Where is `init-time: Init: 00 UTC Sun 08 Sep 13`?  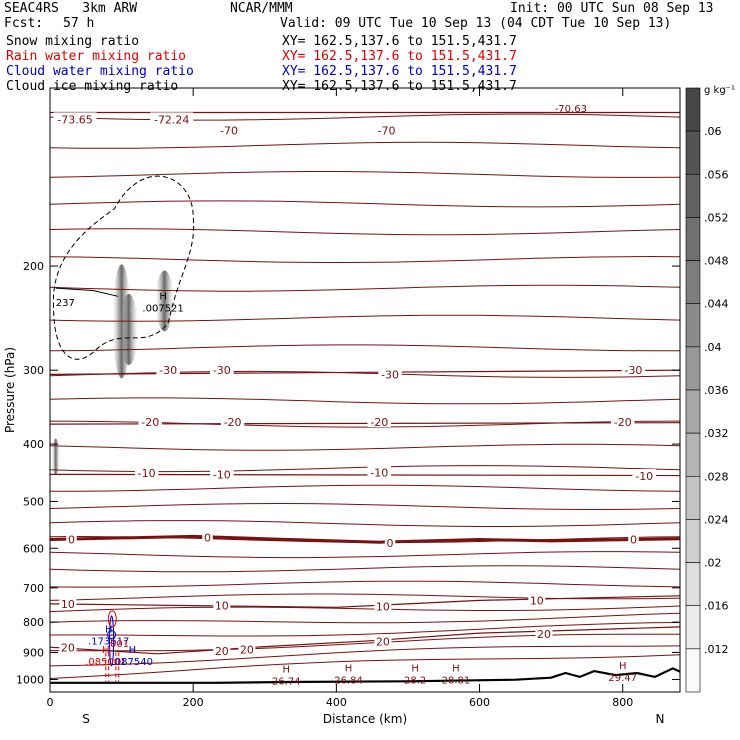 init-time: Init: 00 UTC Sun 08 Sep 13 is located at coordinates (612, 8).